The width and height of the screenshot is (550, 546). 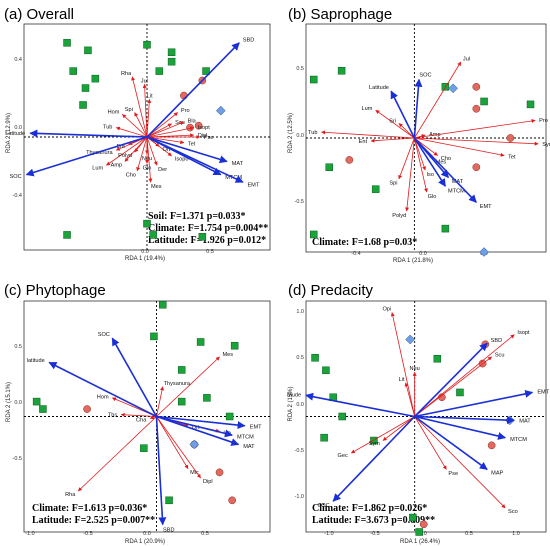 I want to click on species-label: Spi, so click(x=393, y=184).